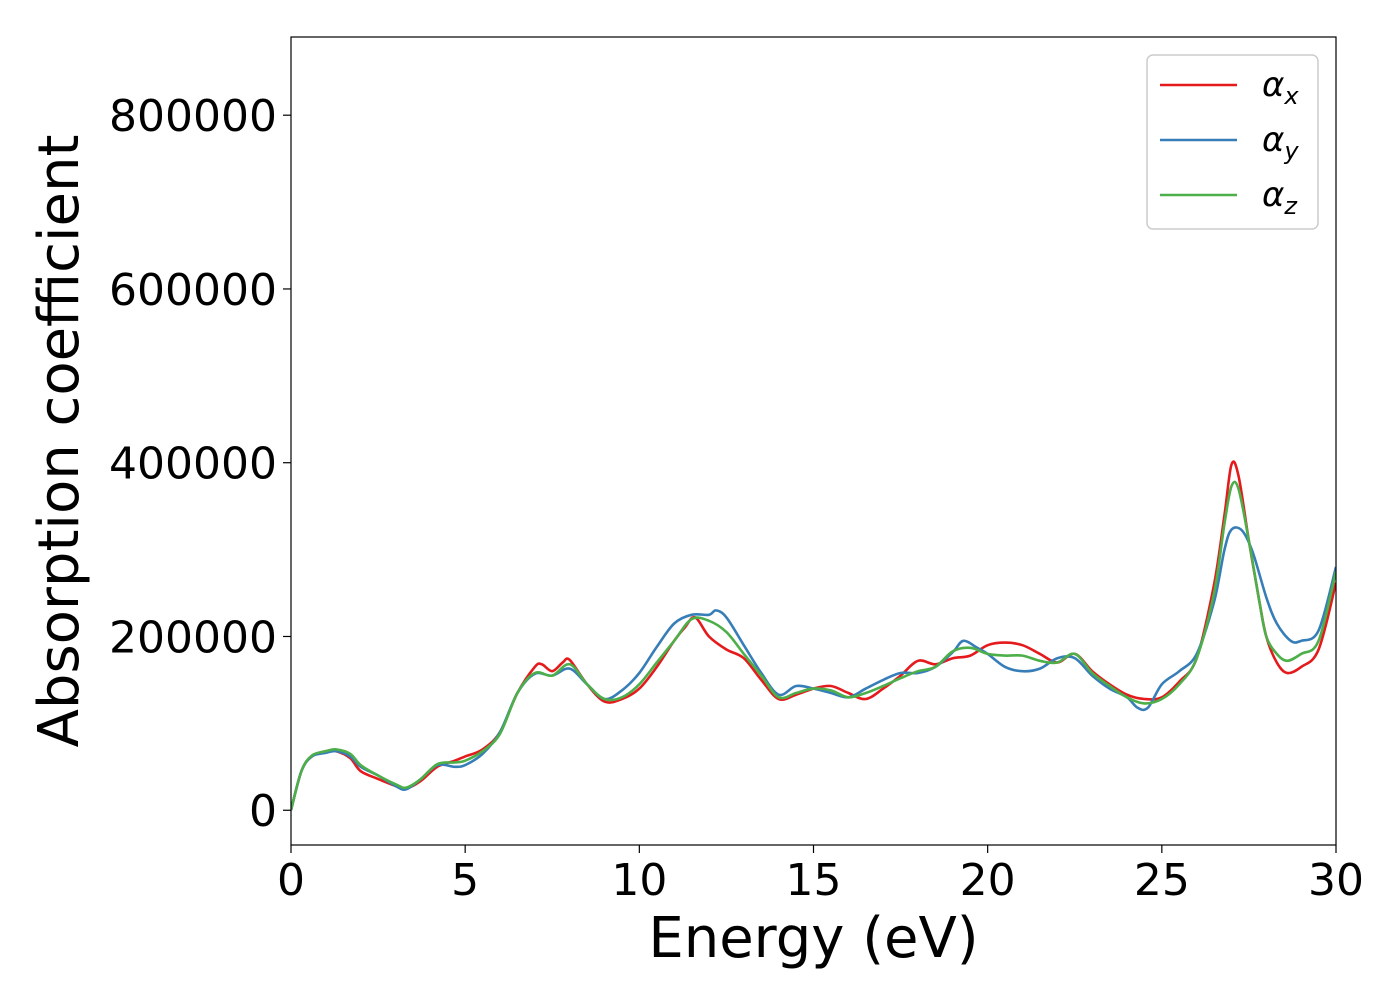 This screenshot has height=1000, width=1400. I want to click on x-tick-label: 25, so click(1162, 880).